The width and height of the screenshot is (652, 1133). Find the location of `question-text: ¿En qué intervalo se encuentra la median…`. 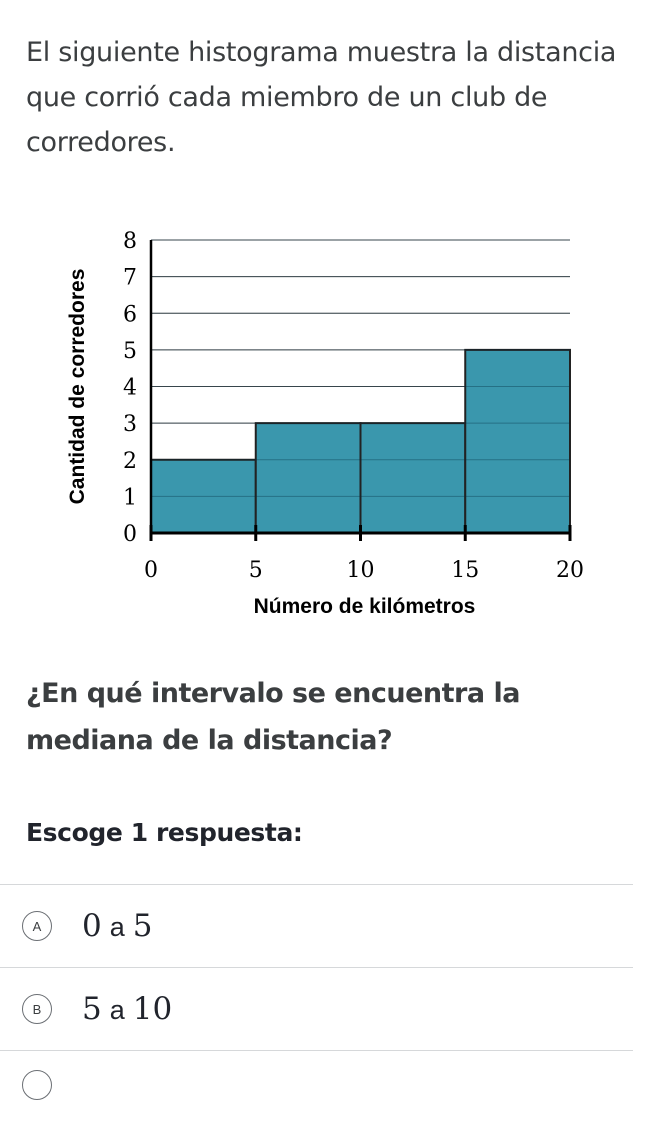

question-text: ¿En qué intervalo se encuentra la median… is located at coordinates (273, 717).